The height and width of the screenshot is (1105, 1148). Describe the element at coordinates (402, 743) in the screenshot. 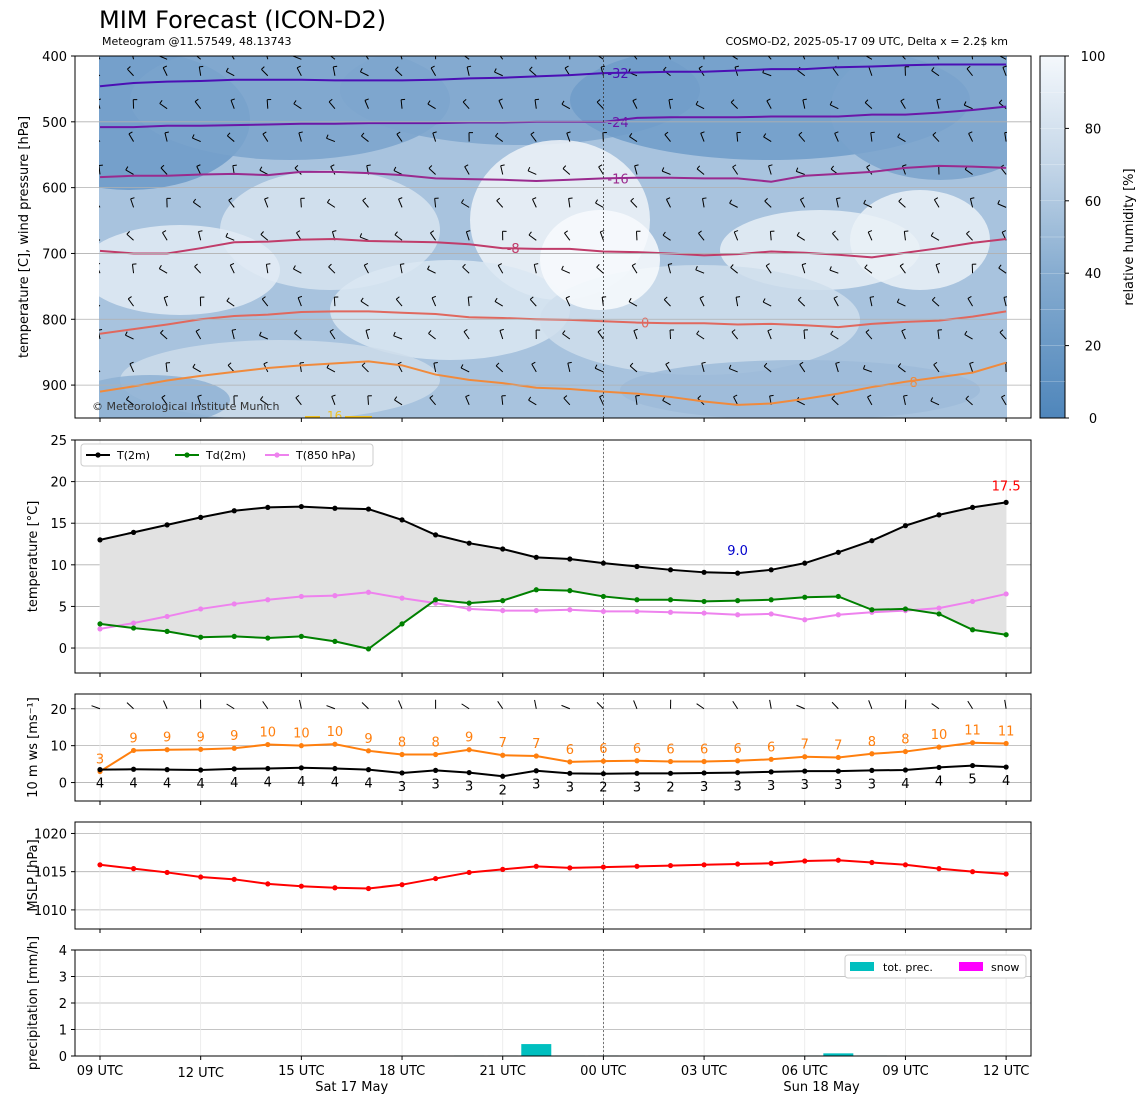

I see `gust-label: 8` at that location.